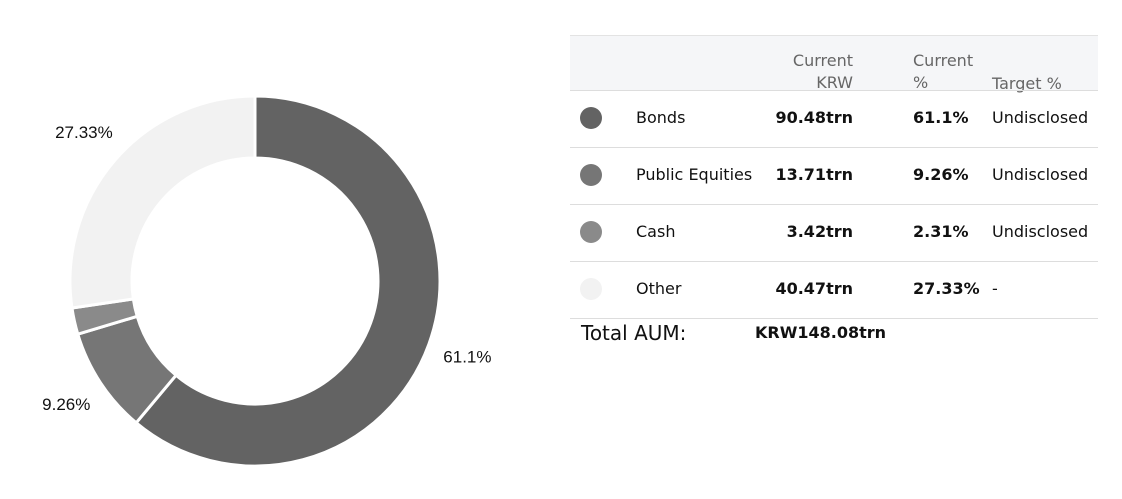 This screenshot has width=1122, height=499. What do you see at coordinates (162, 202) in the screenshot?
I see `pie-slice` at bounding box center [162, 202].